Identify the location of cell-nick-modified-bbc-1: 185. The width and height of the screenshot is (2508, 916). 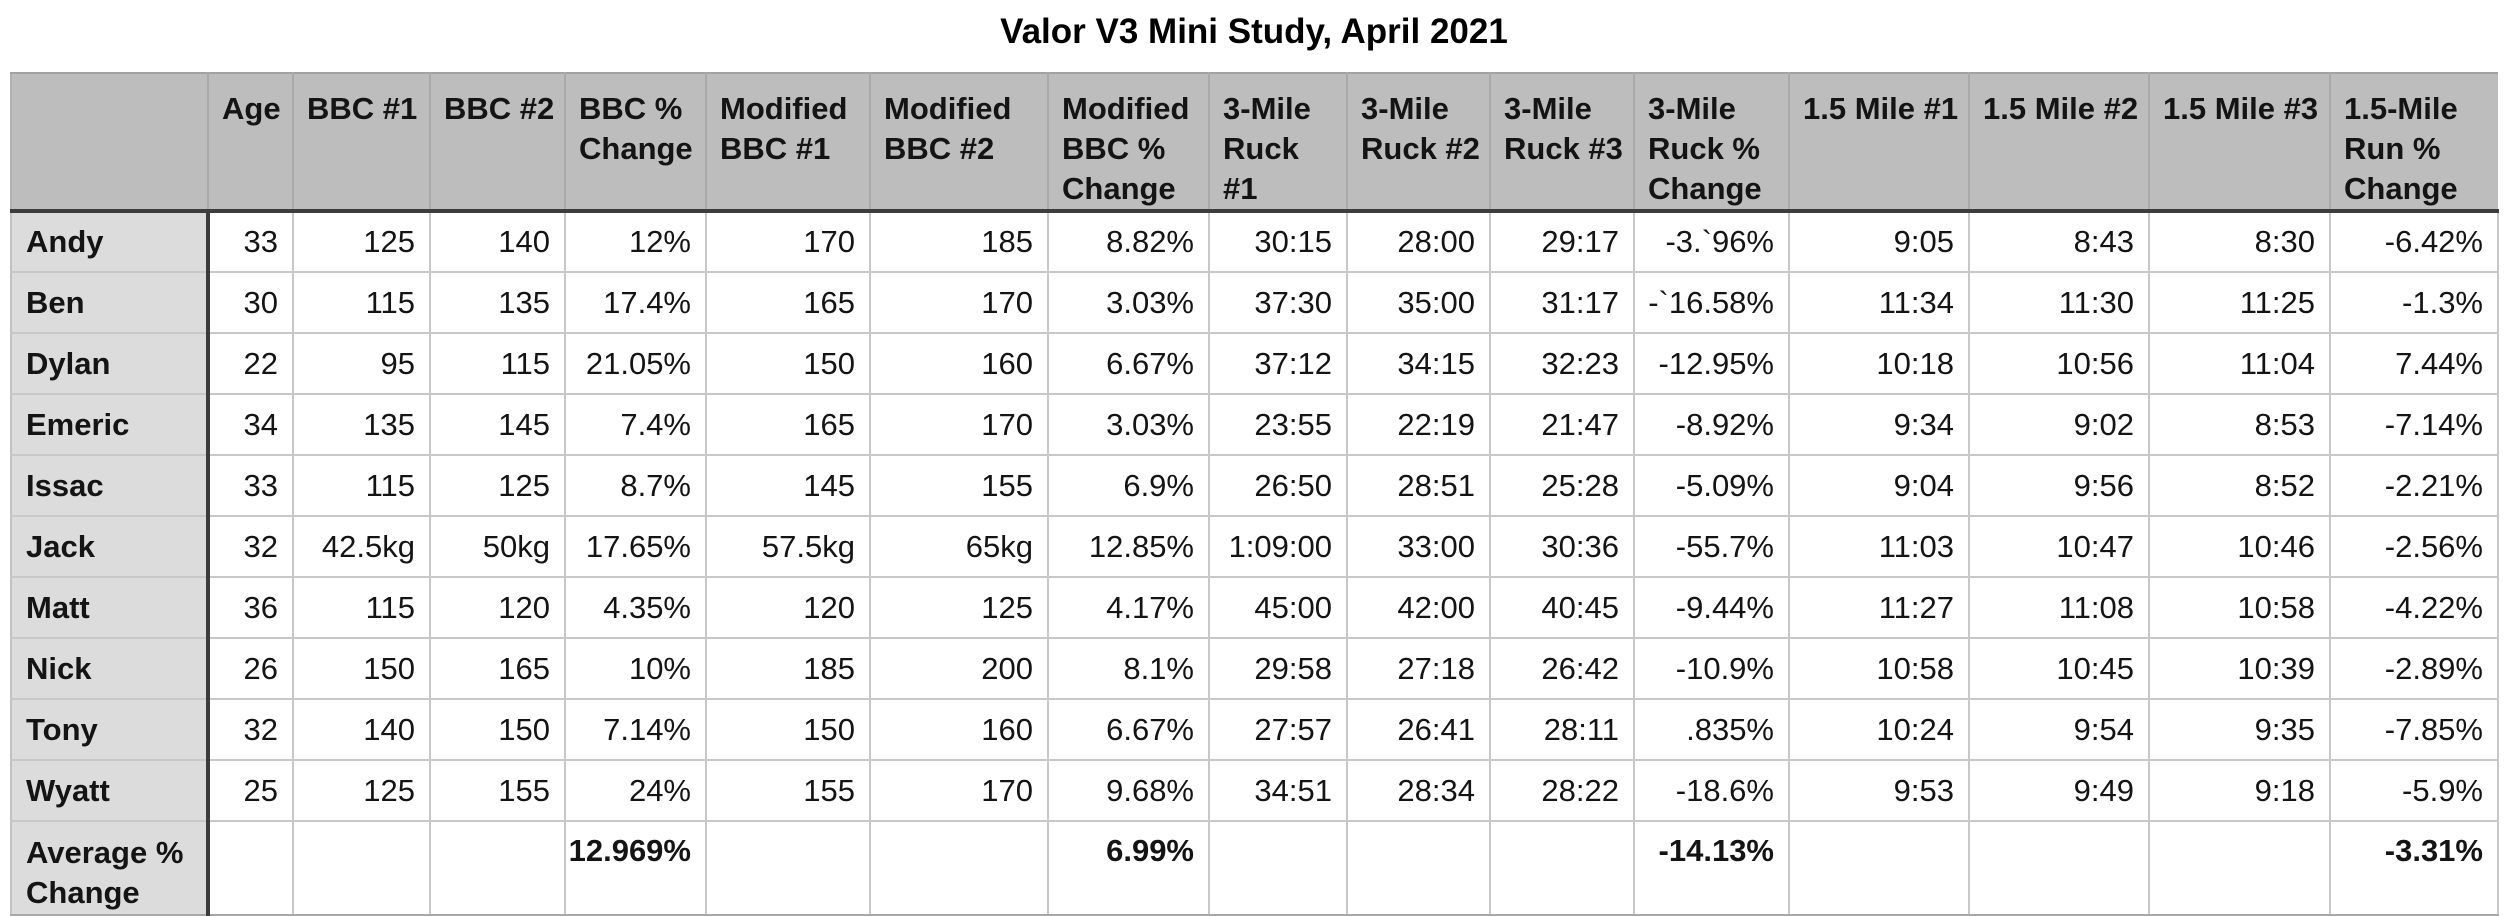
(788, 669).